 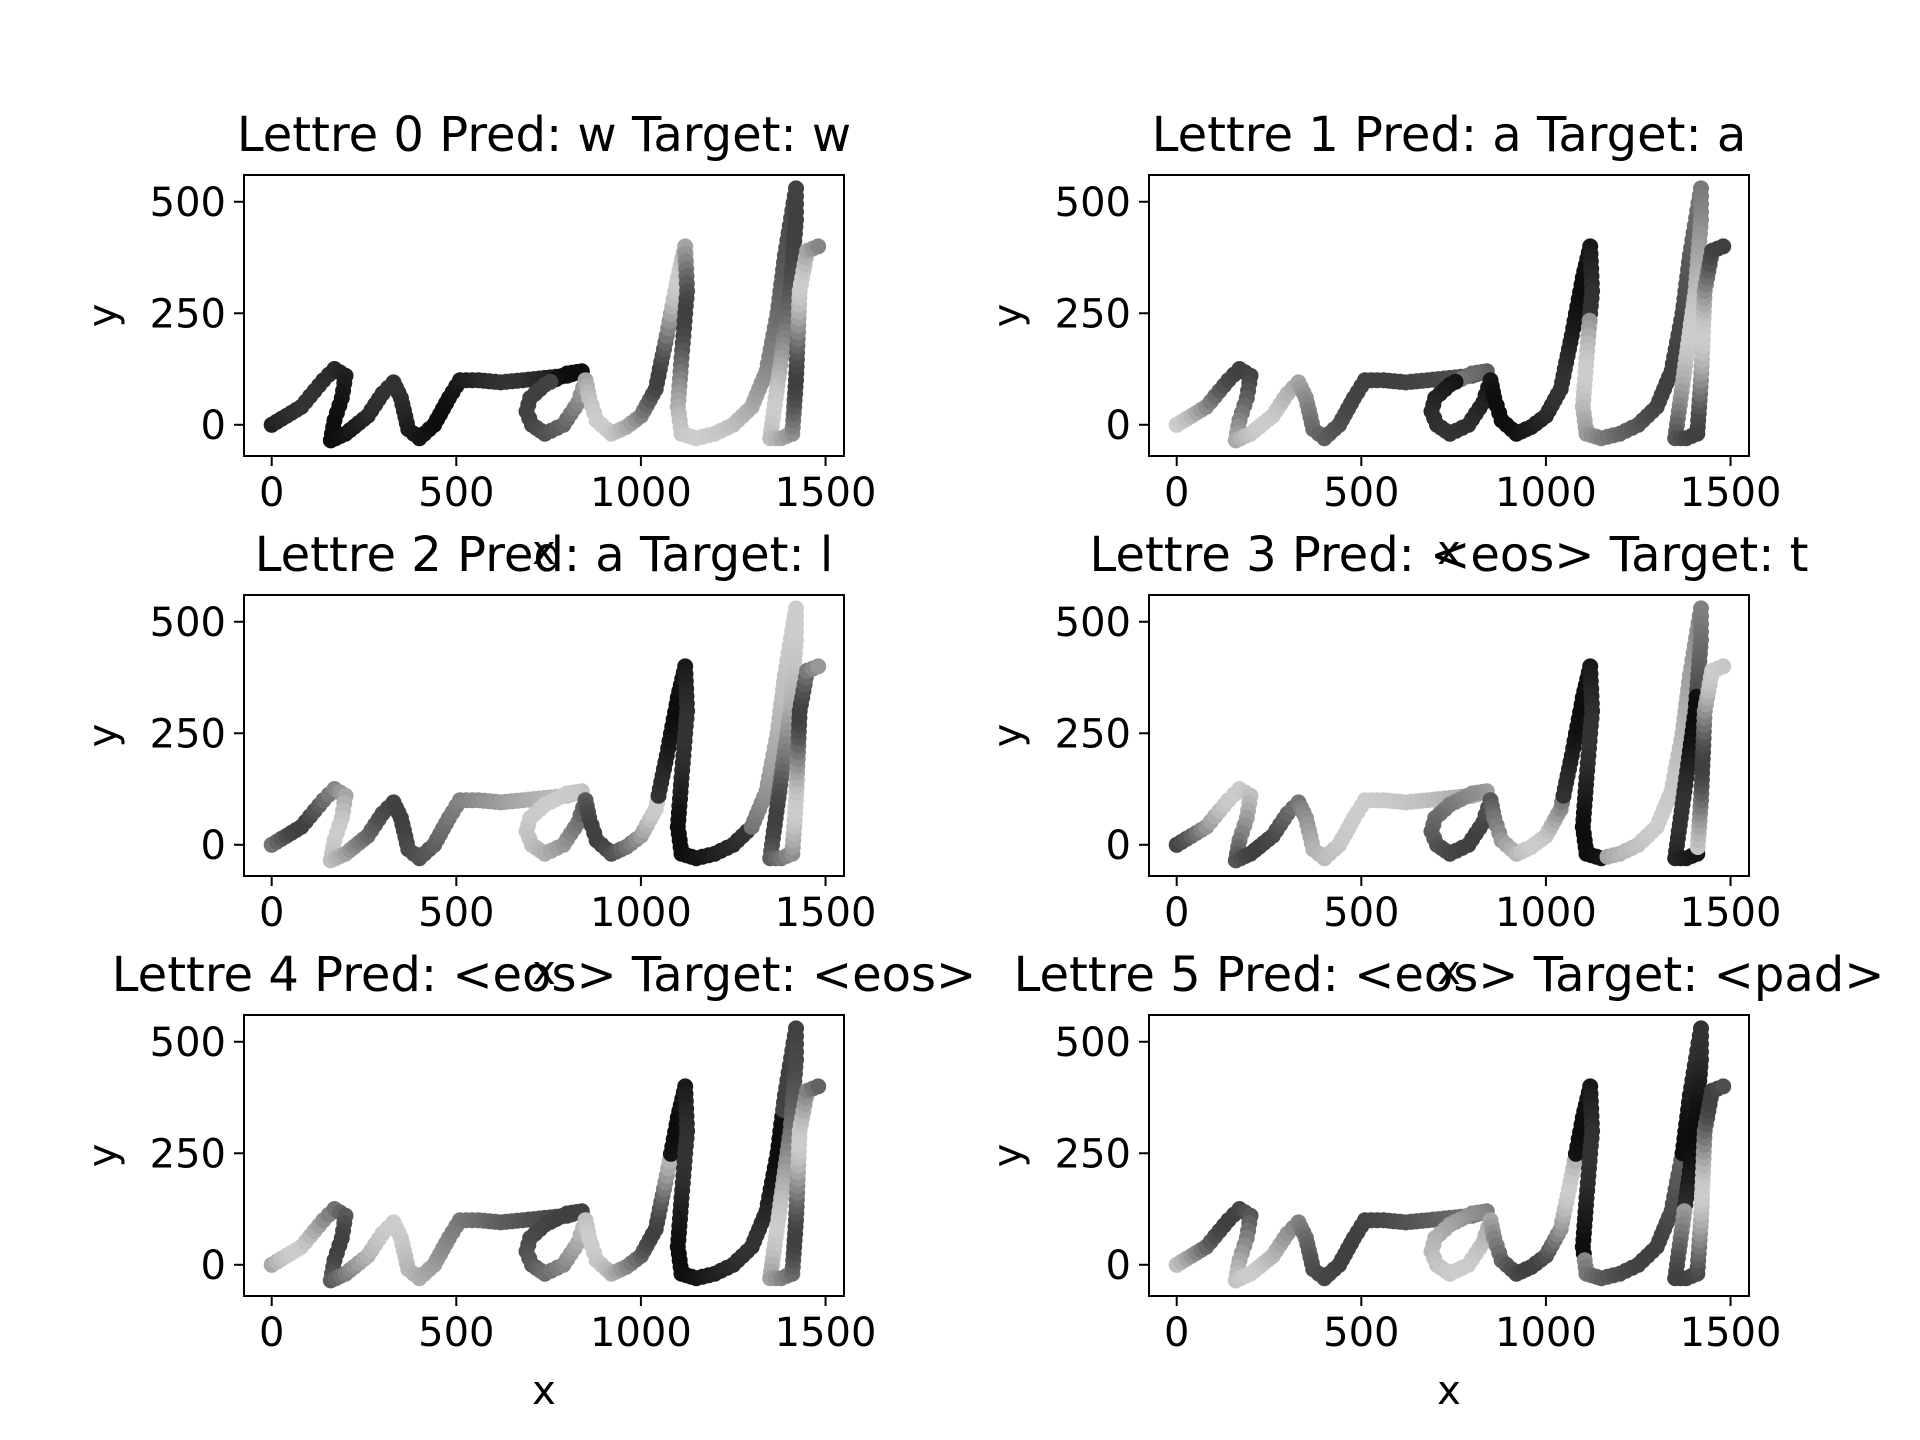 What do you see at coordinates (544, 135) in the screenshot?
I see `subplot-title: Lettre 0 Pred: w Target: w` at bounding box center [544, 135].